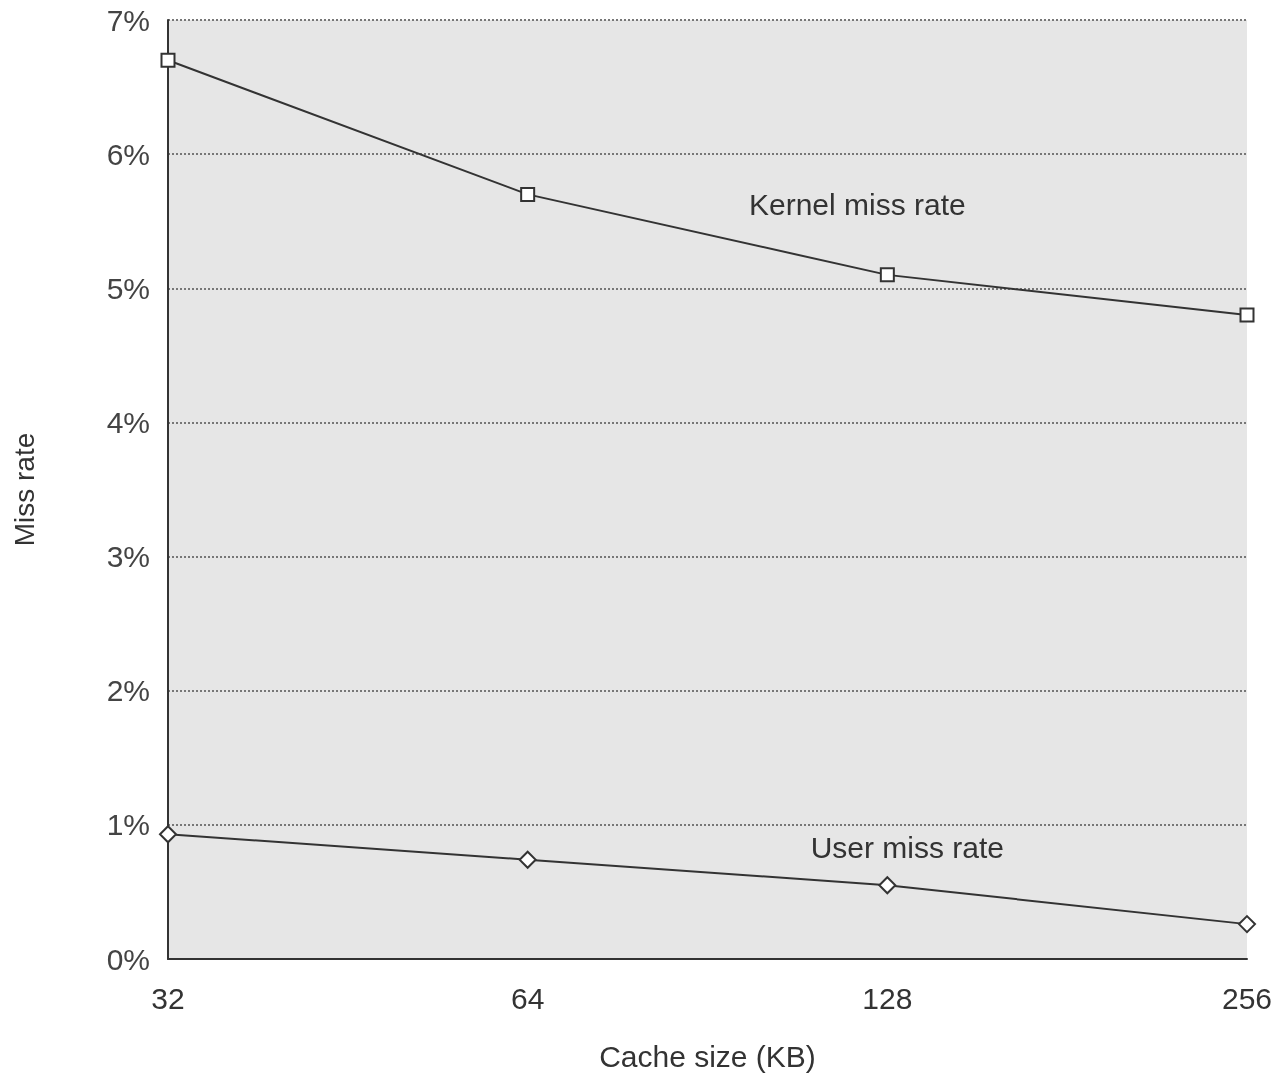 The width and height of the screenshot is (1285, 1086). I want to click on y-tick-label: 4%, so click(128, 422).